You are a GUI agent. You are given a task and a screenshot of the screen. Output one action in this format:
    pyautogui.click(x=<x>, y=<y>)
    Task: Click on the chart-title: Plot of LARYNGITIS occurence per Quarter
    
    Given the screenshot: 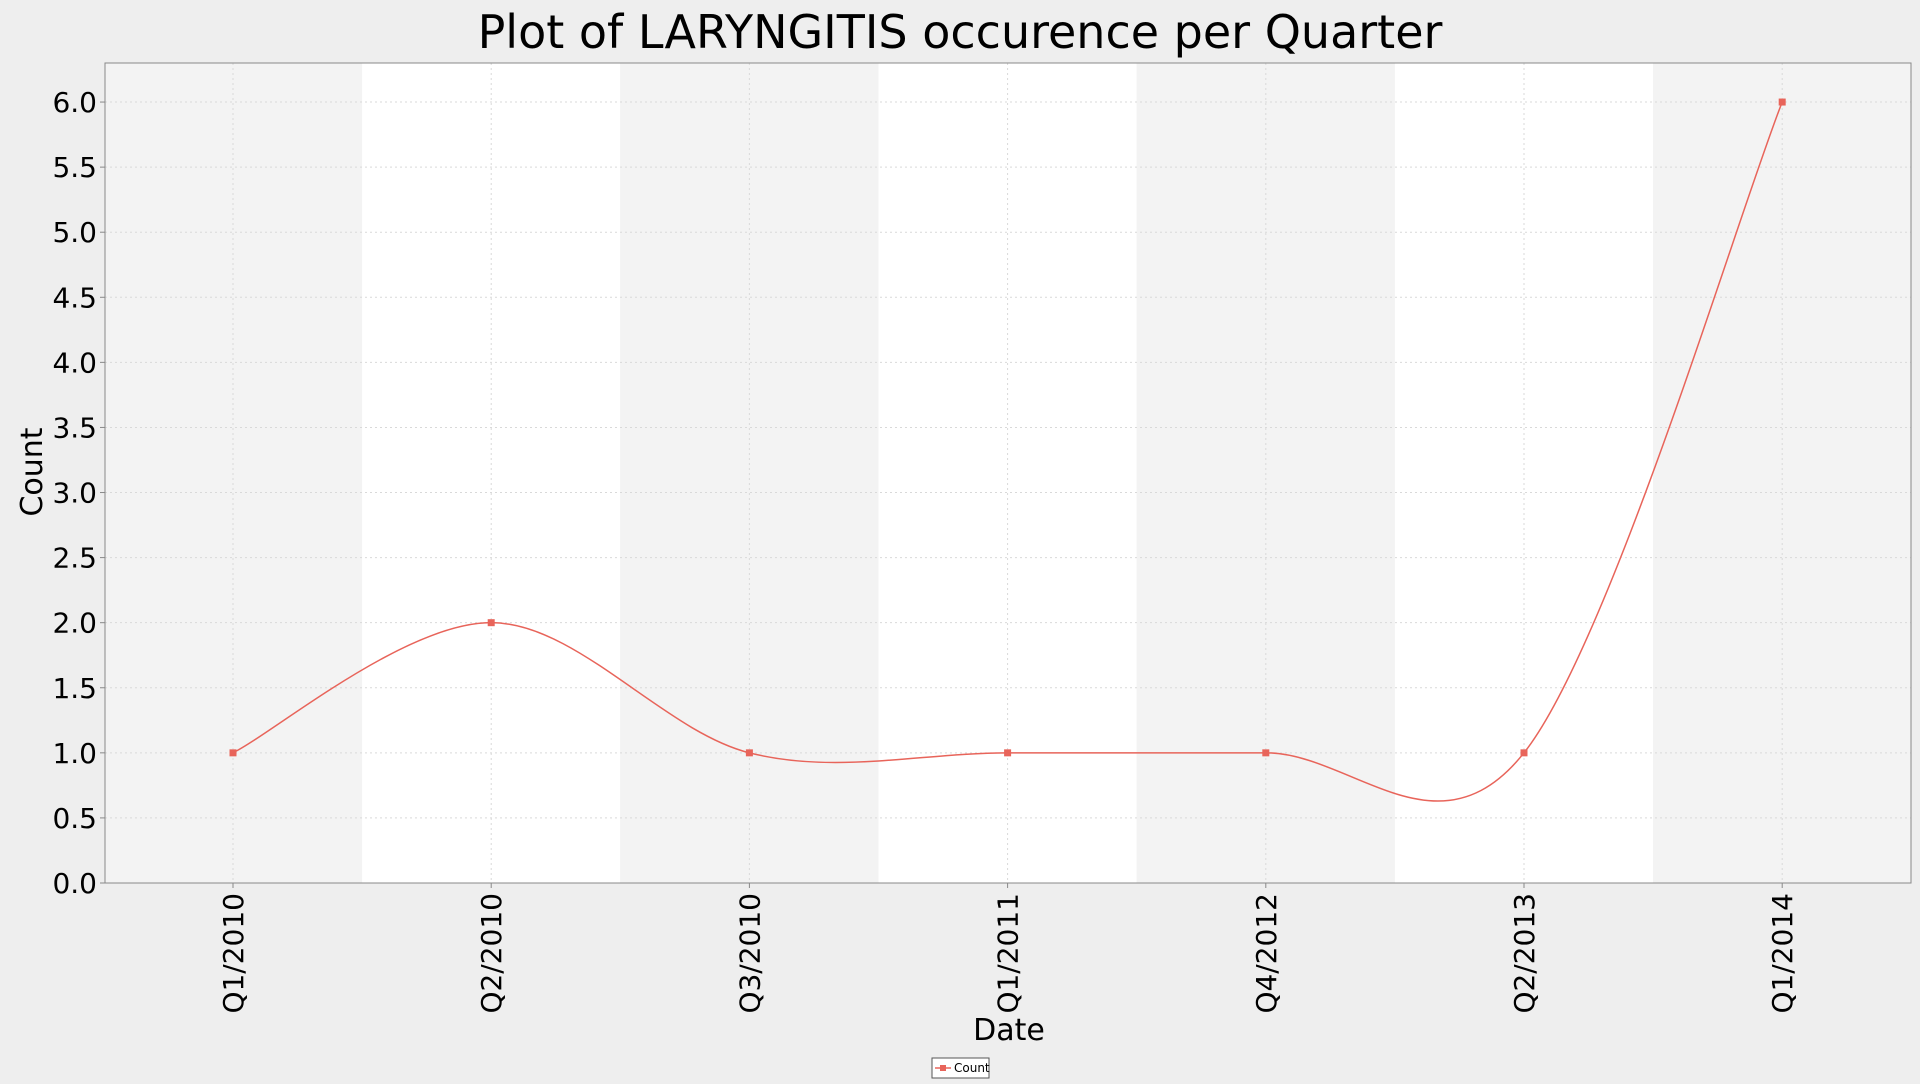 What is the action you would take?
    pyautogui.click(x=960, y=32)
    